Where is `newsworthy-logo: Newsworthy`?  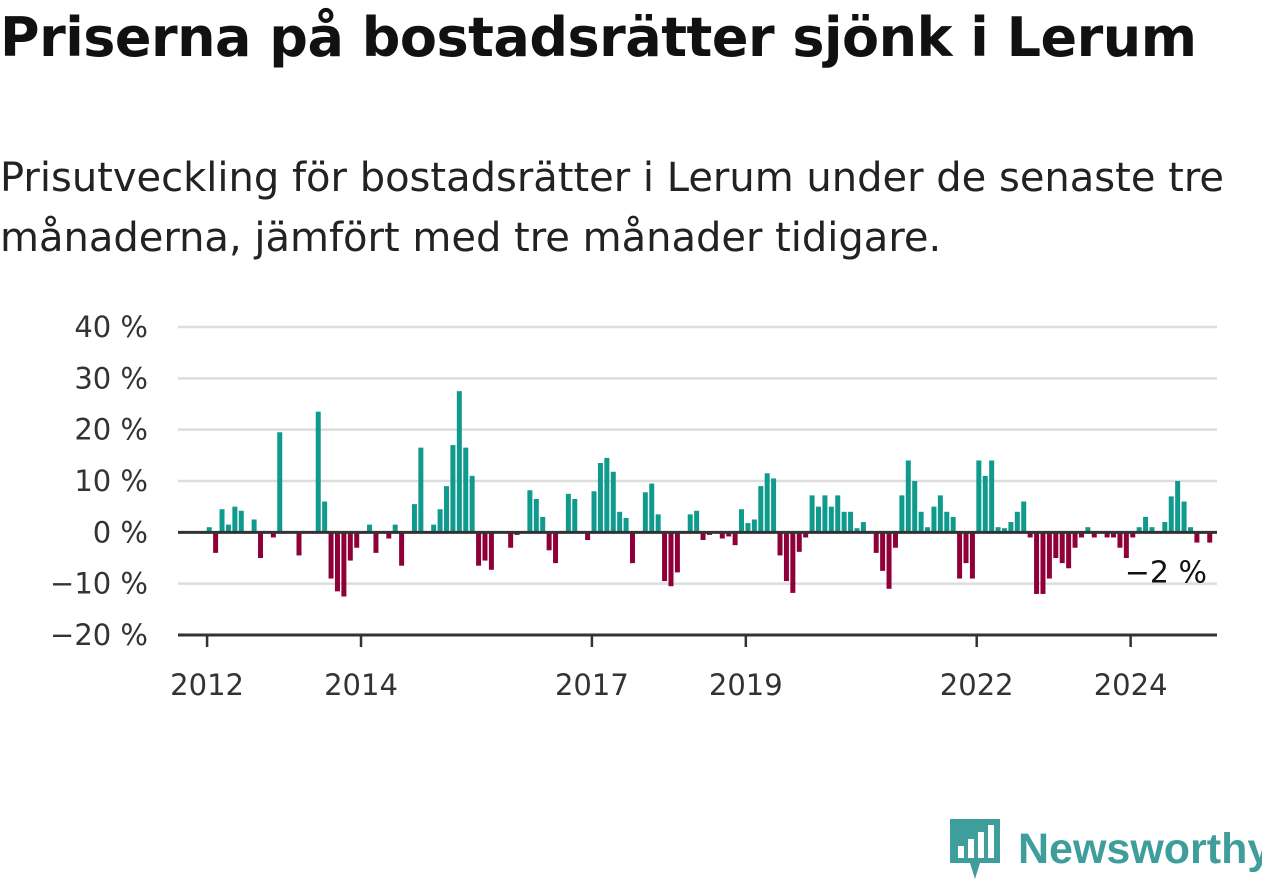 newsworthy-logo: Newsworthy is located at coordinates (1106, 849).